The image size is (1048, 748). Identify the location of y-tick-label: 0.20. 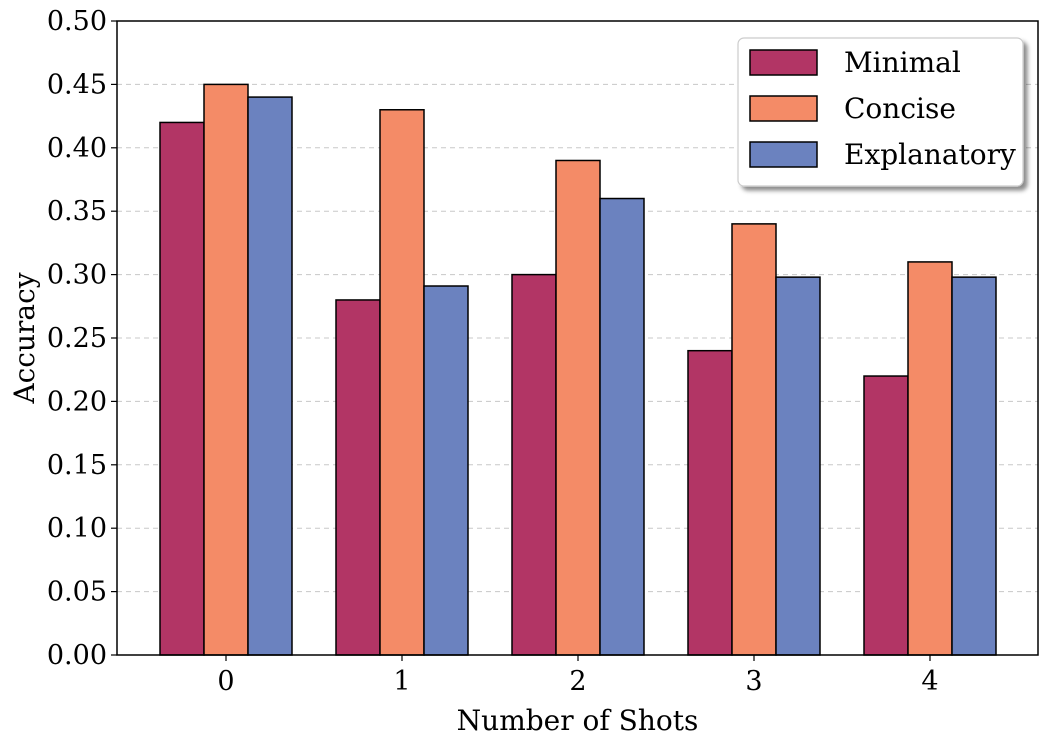
(77, 401).